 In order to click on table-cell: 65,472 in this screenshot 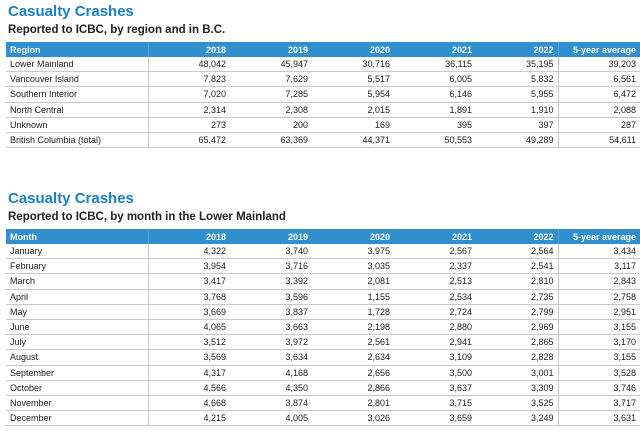, I will do `click(188, 140)`.